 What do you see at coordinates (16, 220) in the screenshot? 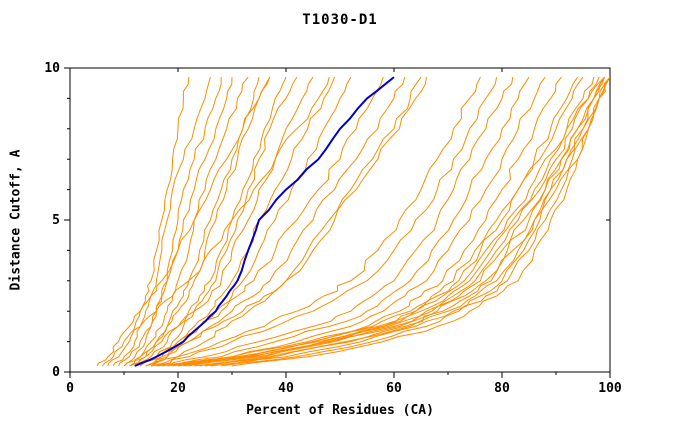
I see `y-axis-label: Distance Cutoff, A` at bounding box center [16, 220].